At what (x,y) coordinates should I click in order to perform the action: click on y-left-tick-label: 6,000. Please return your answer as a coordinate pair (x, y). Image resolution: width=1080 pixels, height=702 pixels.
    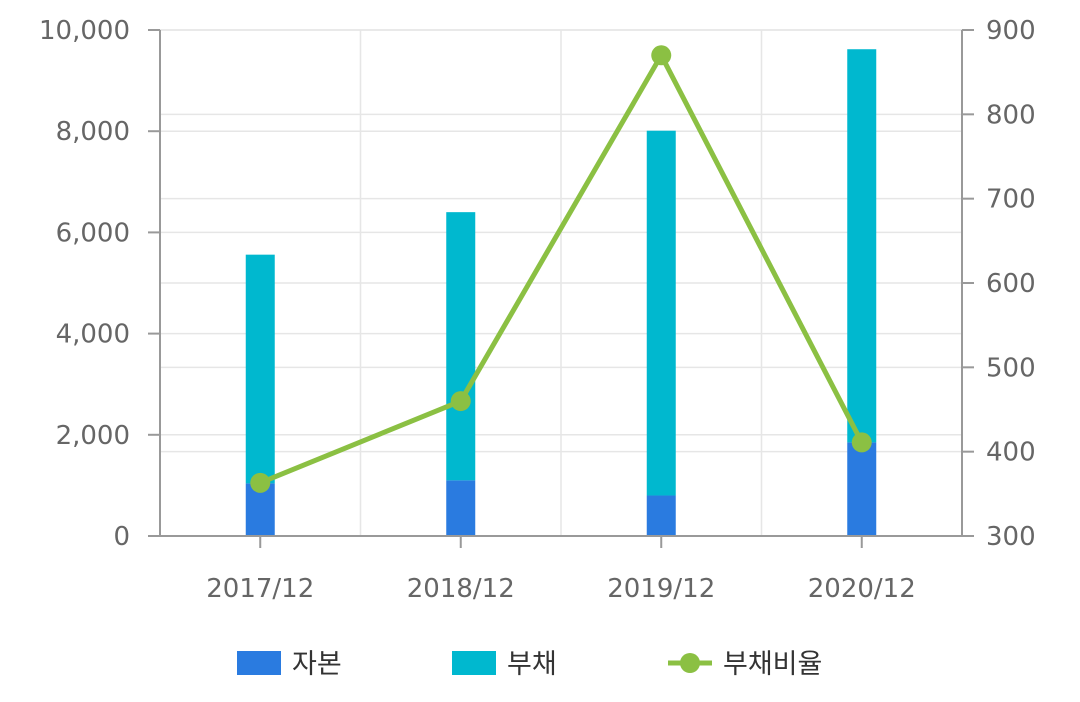
    Looking at the image, I should click on (93, 233).